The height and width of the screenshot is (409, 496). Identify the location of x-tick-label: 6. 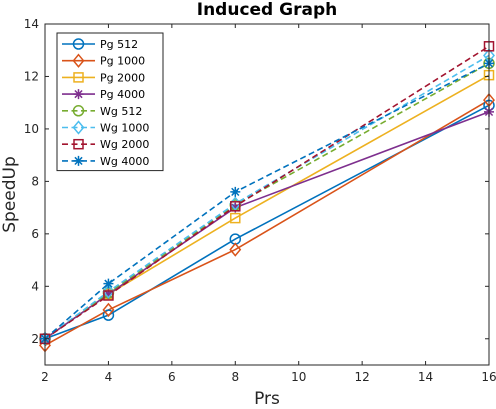
(172, 377).